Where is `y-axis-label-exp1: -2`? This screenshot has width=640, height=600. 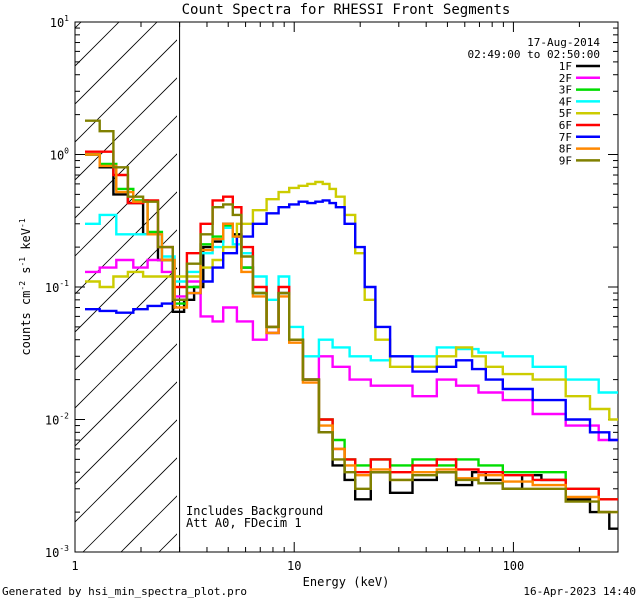 y-axis-label-exp1: -2 is located at coordinates (22, 286).